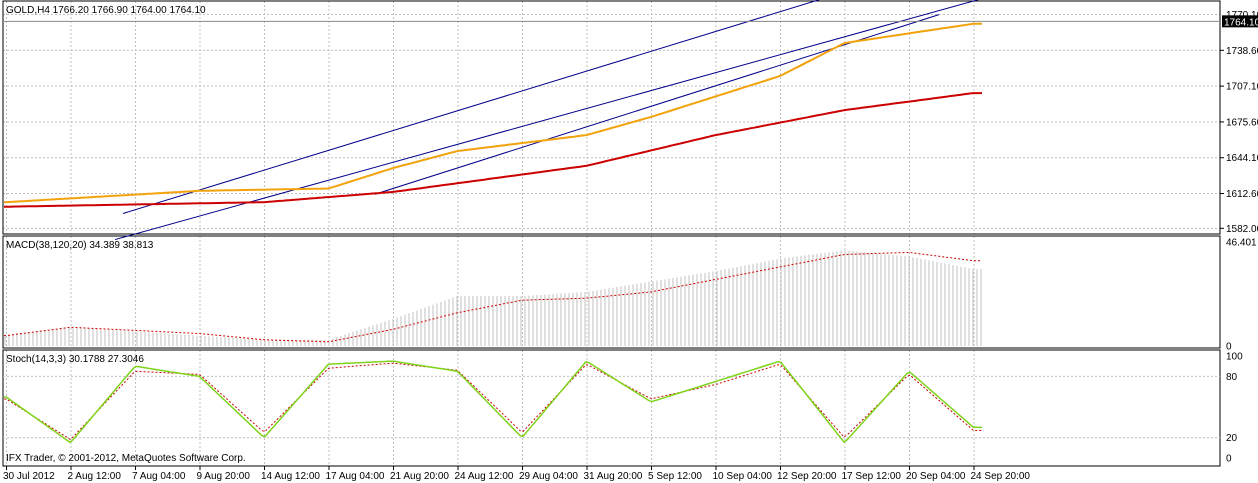  Describe the element at coordinates (1232, 377) in the screenshot. I see `stoch-tick-label: 80` at that location.